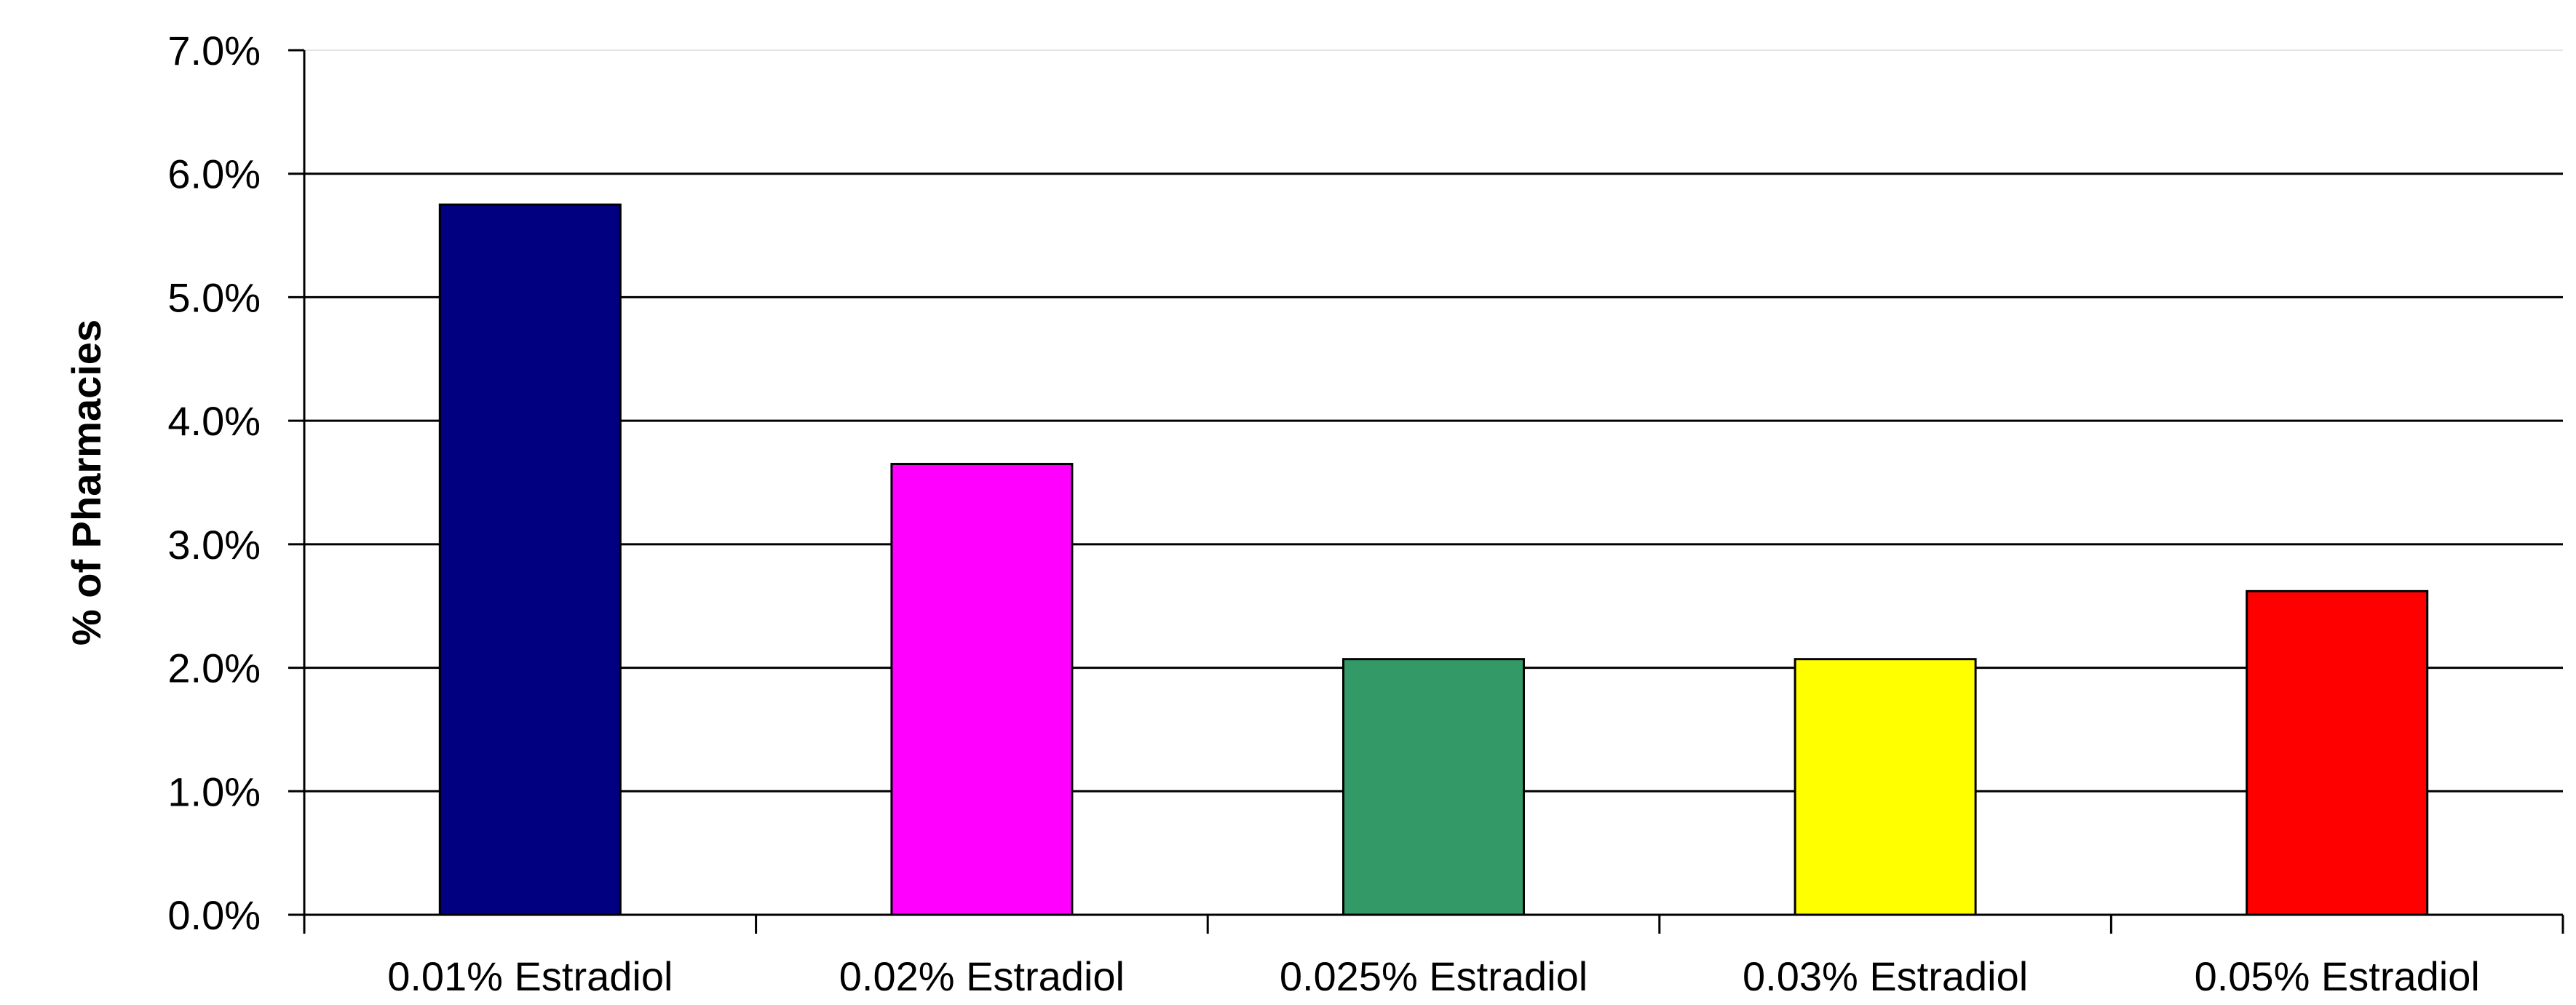 The height and width of the screenshot is (1005, 2576). Describe the element at coordinates (214, 297) in the screenshot. I see `y-tick-label: 5.0%` at that location.